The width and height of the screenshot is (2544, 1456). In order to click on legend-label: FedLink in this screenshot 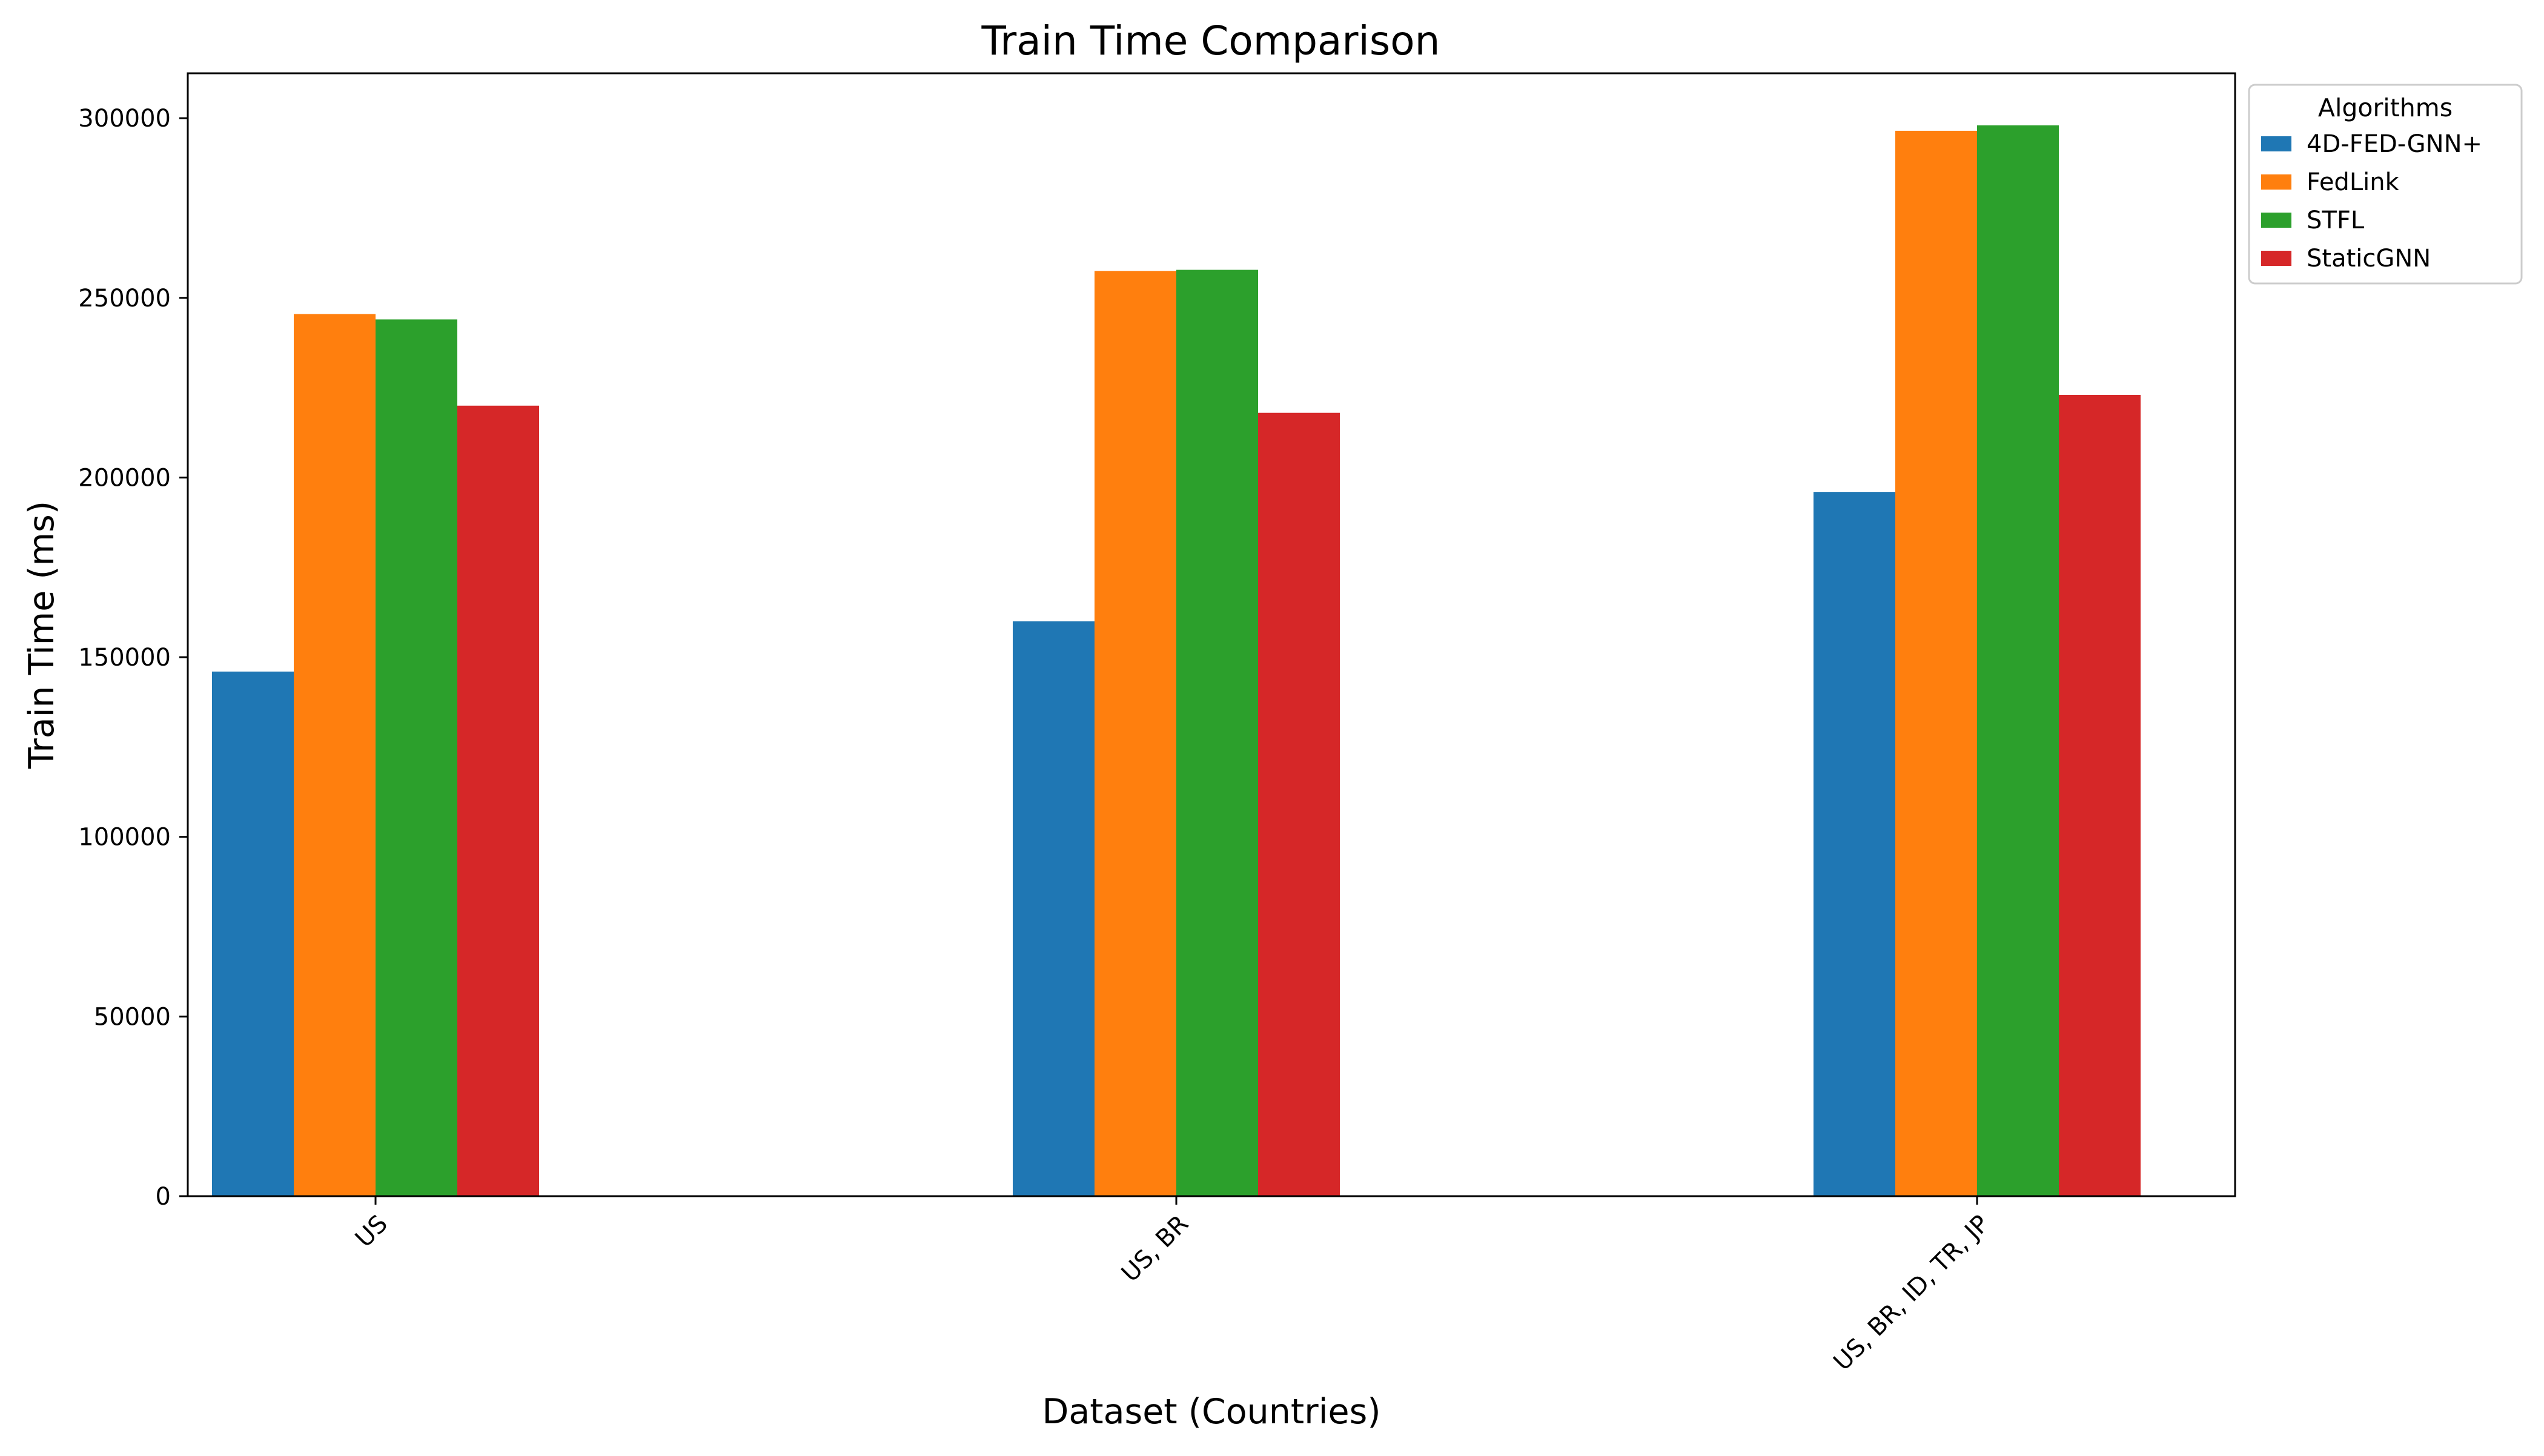, I will do `click(2353, 182)`.